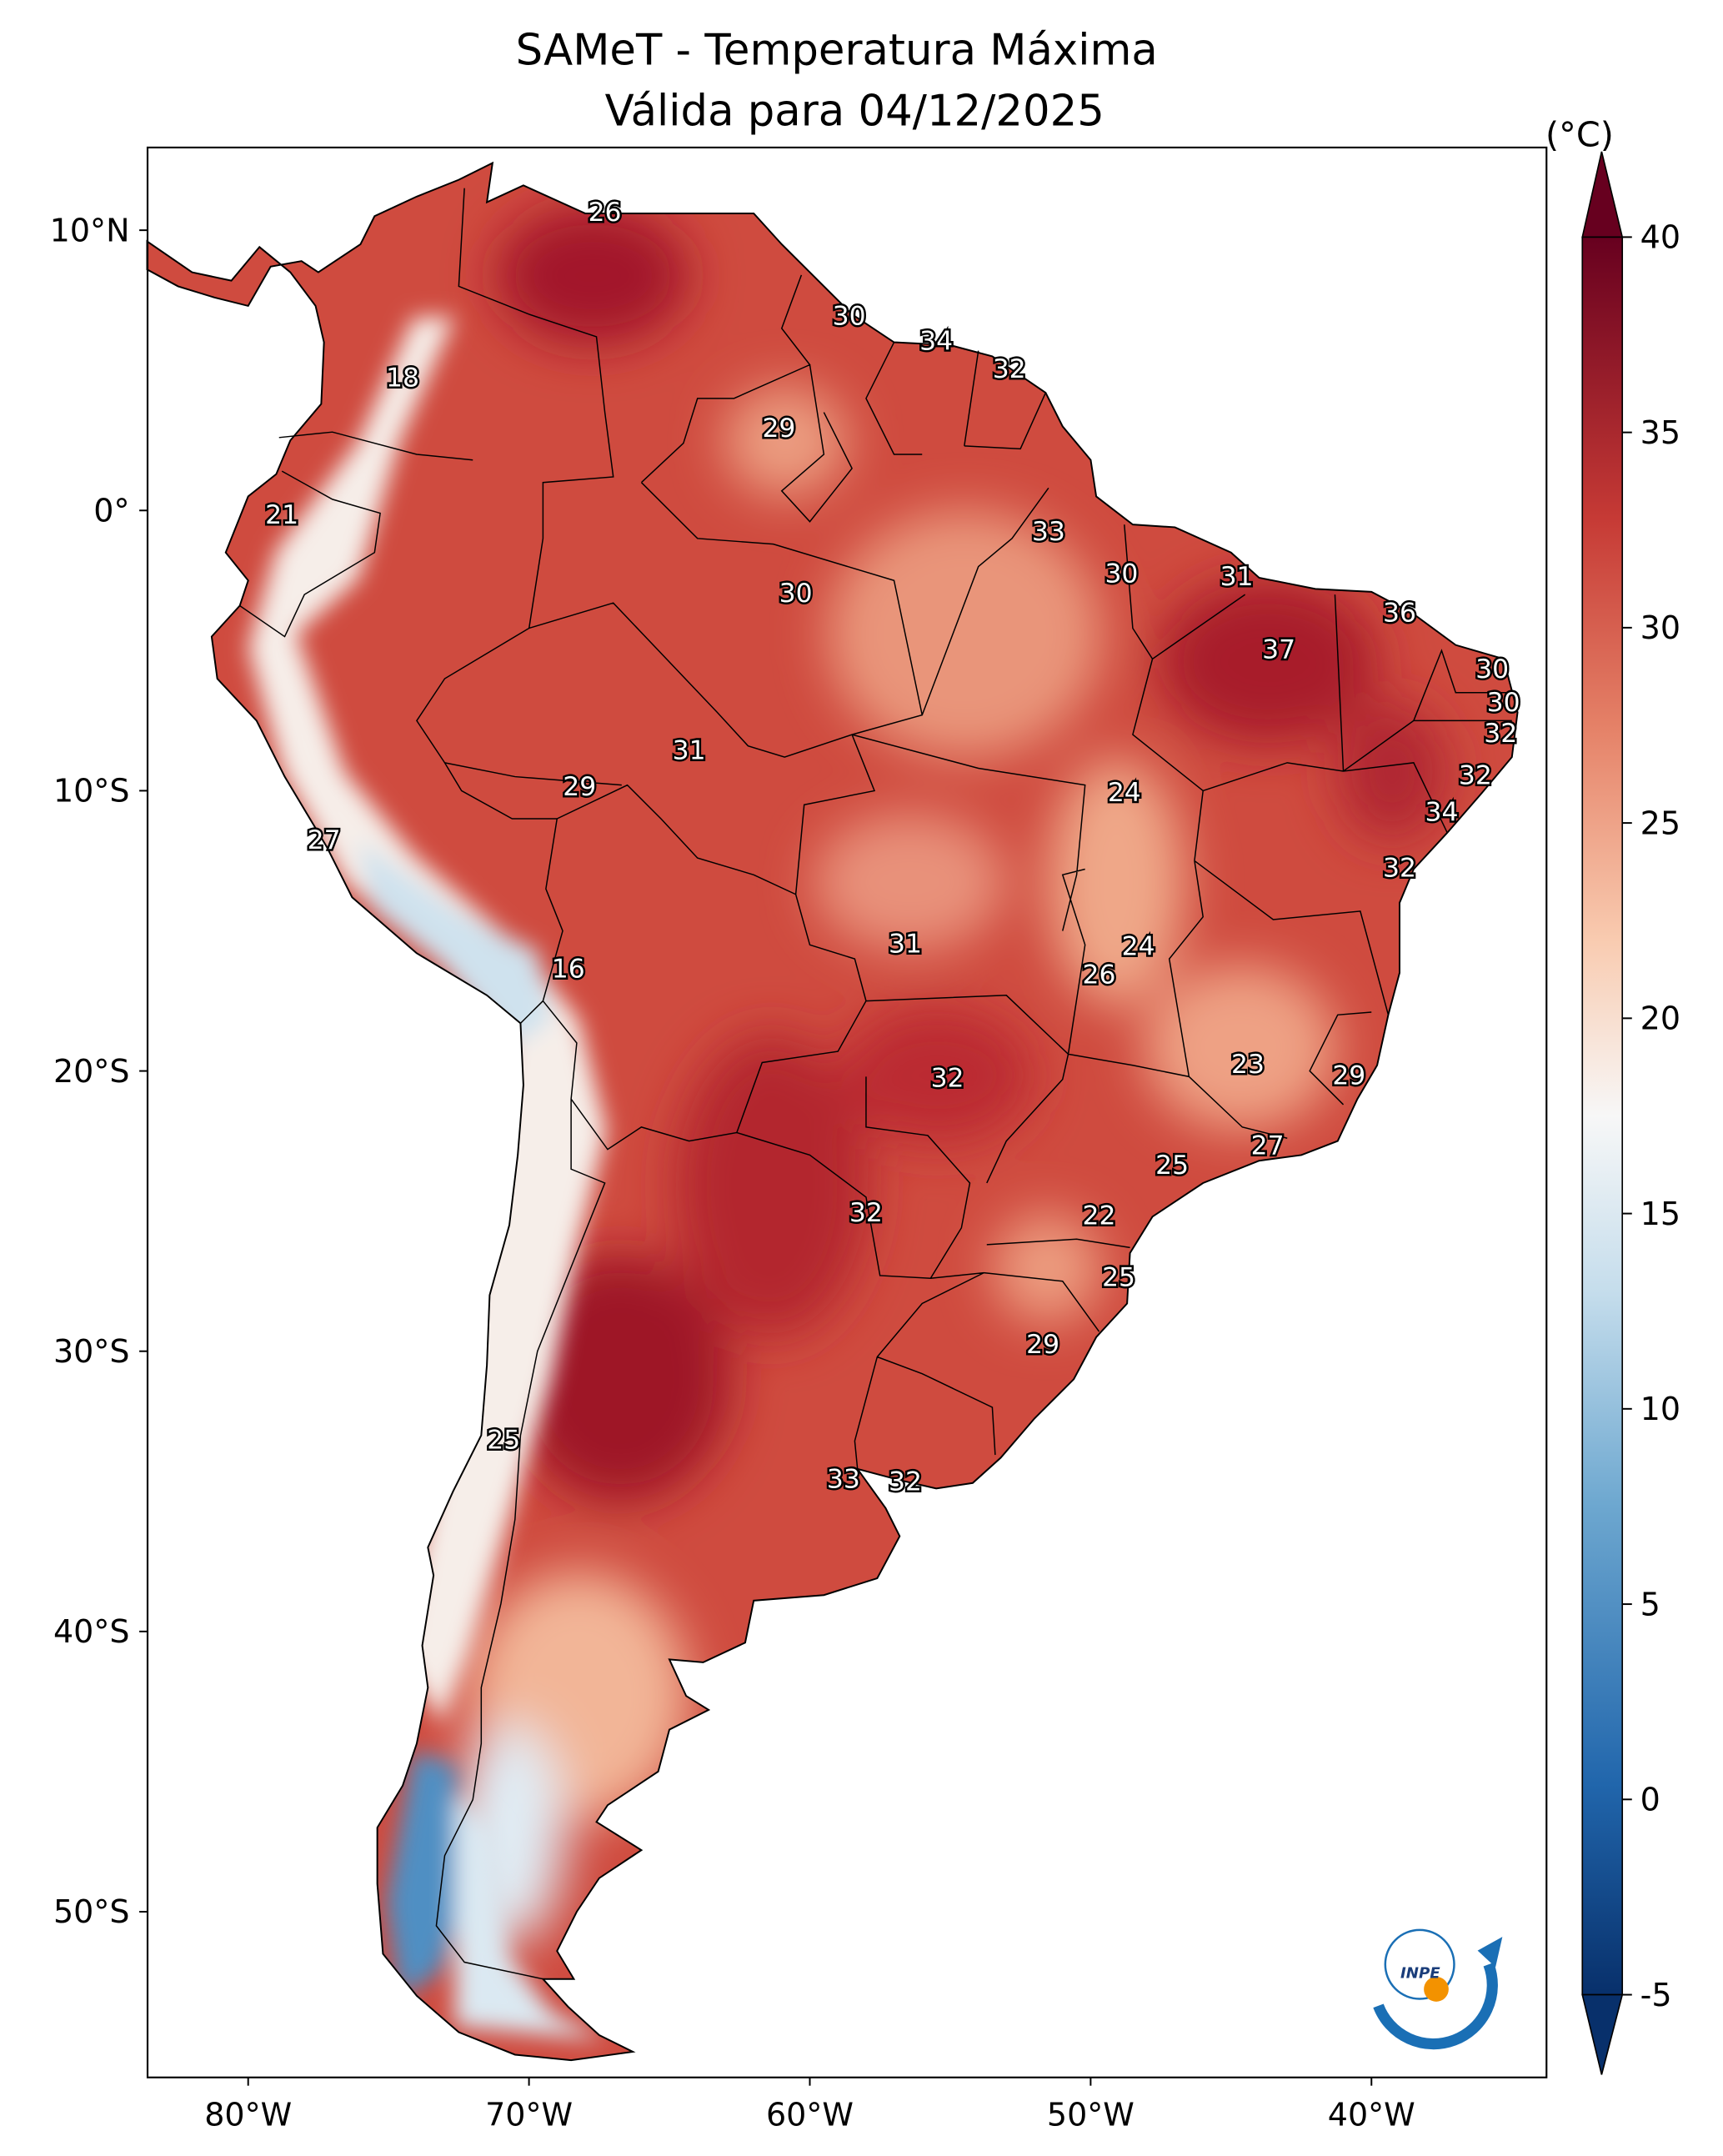 The width and height of the screenshot is (1723, 2156). I want to click on colorbar-tick-label: 40, so click(1660, 237).